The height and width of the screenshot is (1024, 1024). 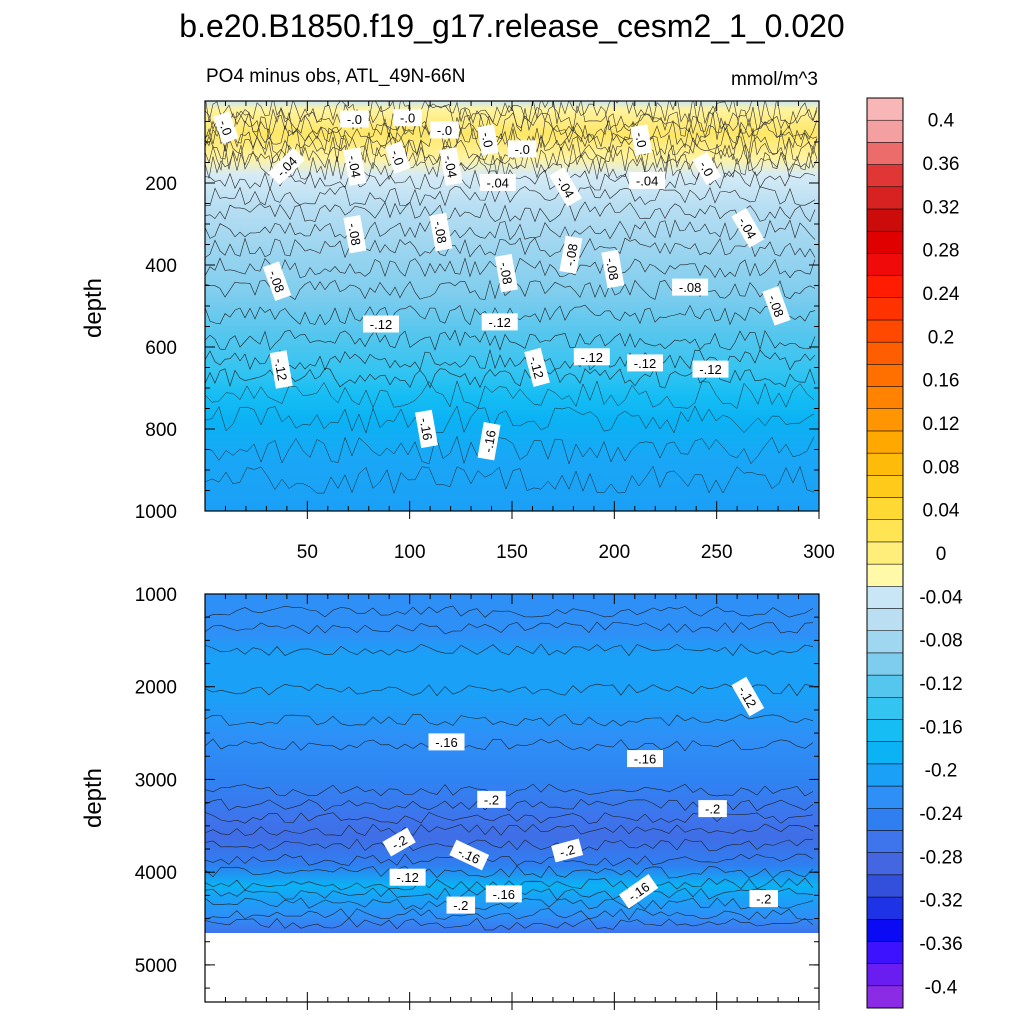 I want to click on colorbar-tick-label: 0.24, so click(x=941, y=294).